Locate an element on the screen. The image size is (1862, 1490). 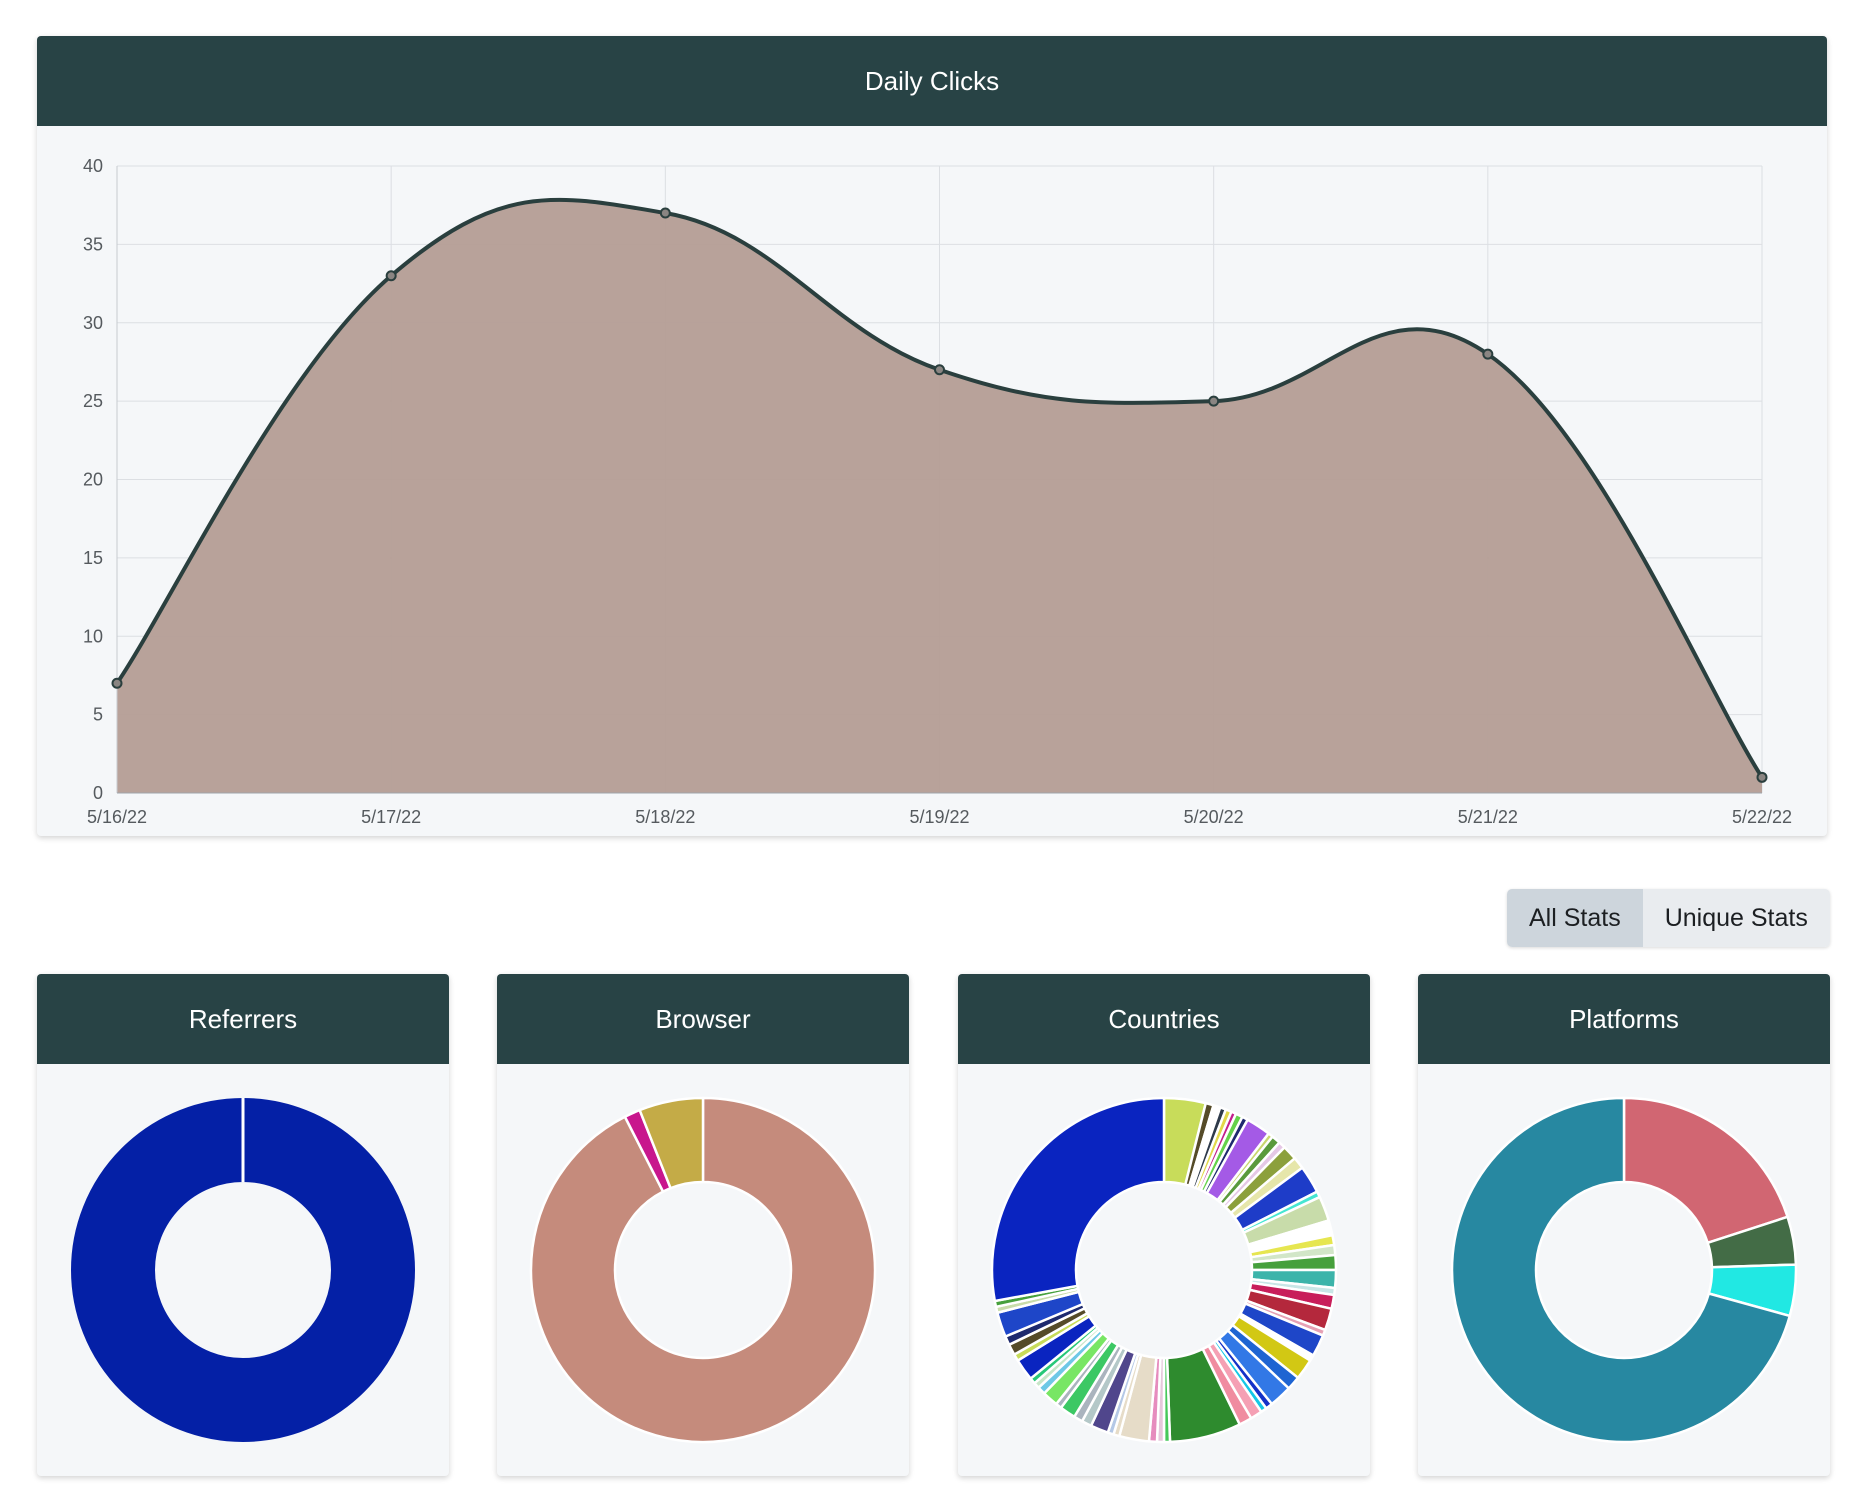
y-tick-label: 5 is located at coordinates (98, 715).